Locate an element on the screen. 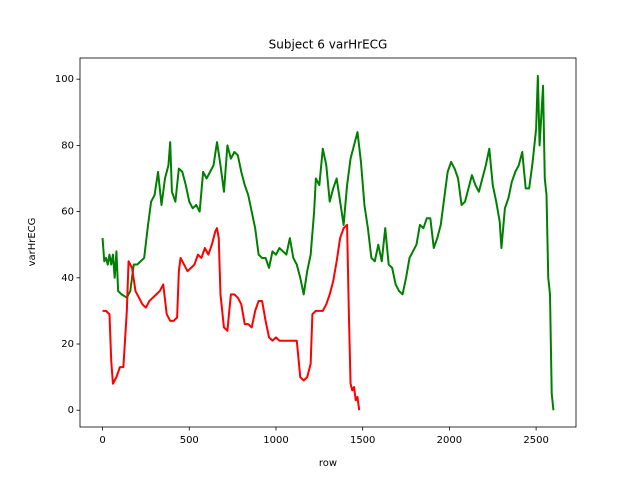 This screenshot has height=480, width=640. y-tick-label: 20 is located at coordinates (67, 344).